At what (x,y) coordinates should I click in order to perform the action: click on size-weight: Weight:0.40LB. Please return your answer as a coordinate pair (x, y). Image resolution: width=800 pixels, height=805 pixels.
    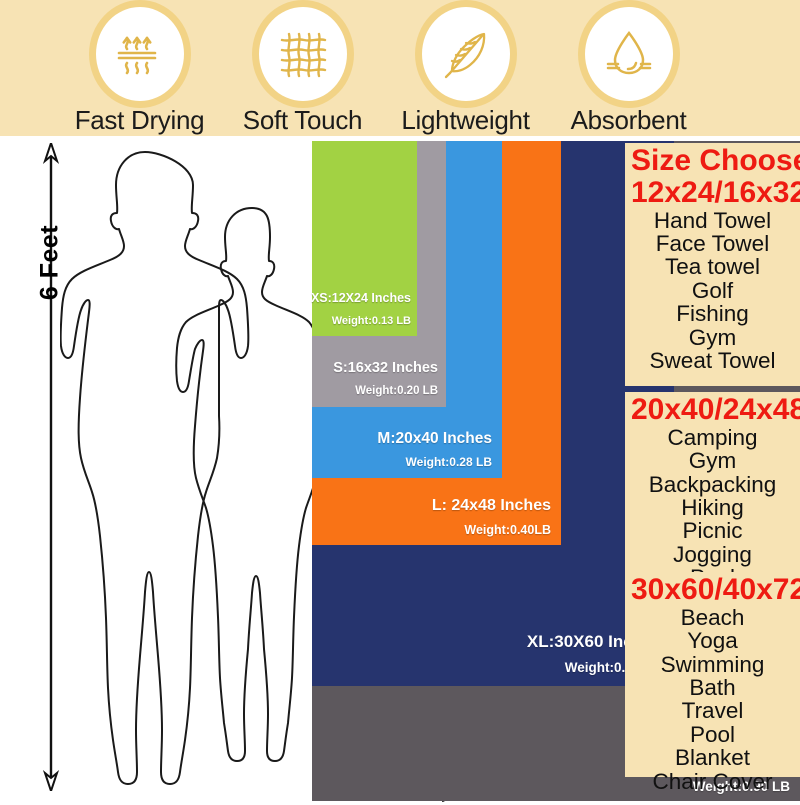
    Looking at the image, I should click on (507, 530).